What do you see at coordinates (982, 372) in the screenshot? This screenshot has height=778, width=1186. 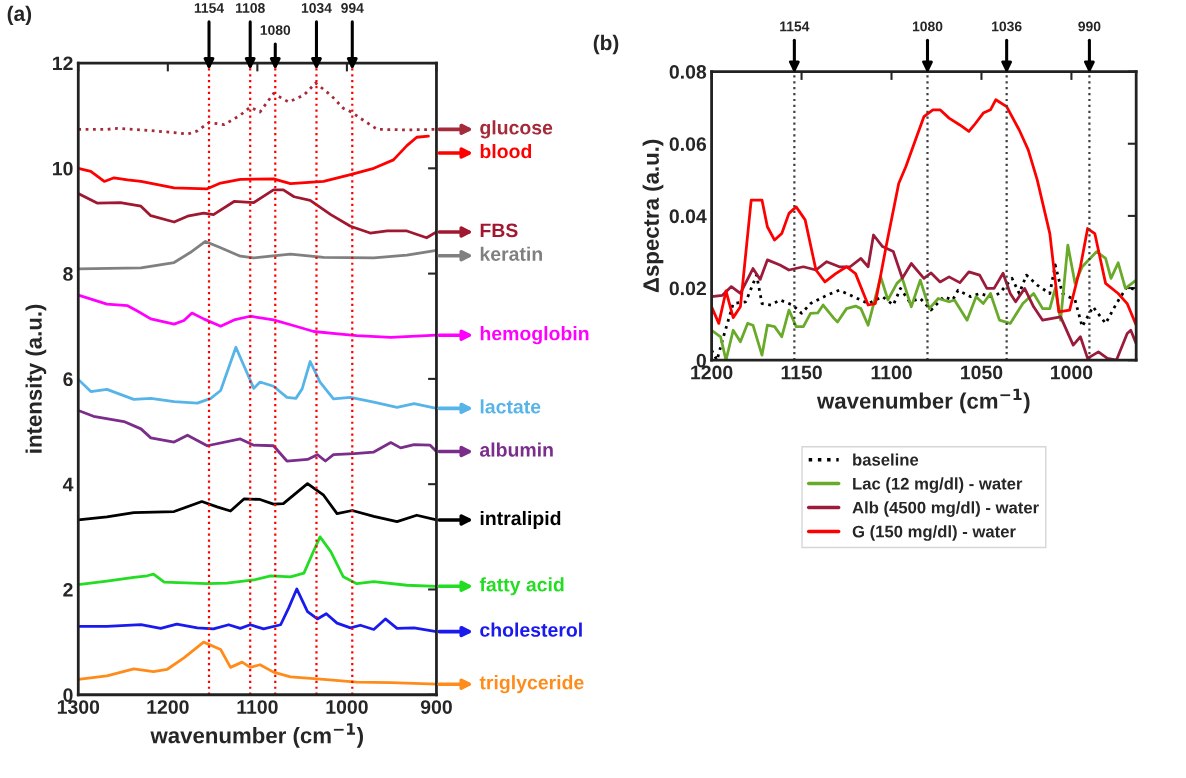 I see `x-tick-label: 1050` at bounding box center [982, 372].